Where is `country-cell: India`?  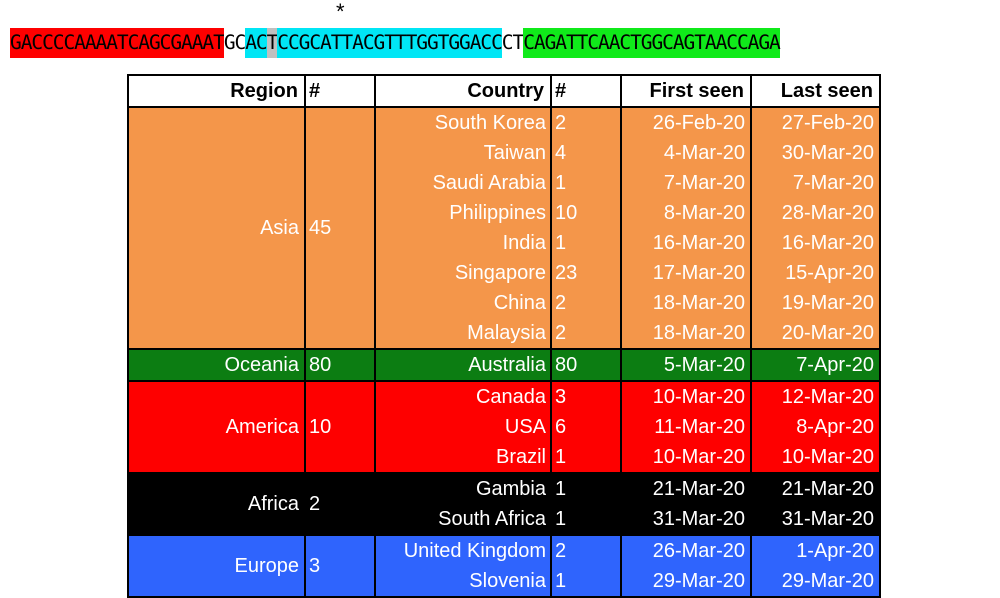 country-cell: India is located at coordinates (463, 243).